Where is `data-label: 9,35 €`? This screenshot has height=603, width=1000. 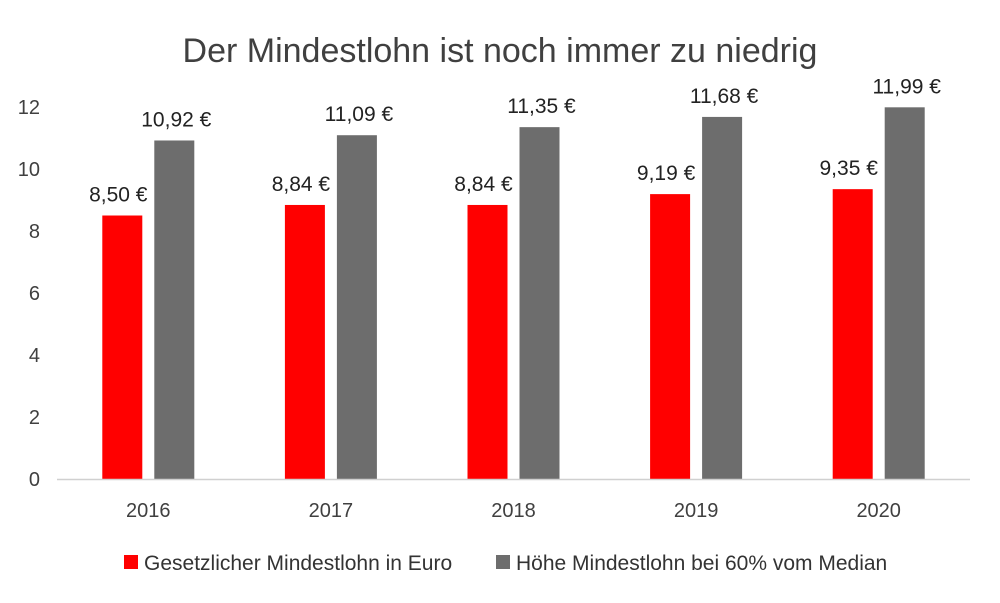
data-label: 9,35 € is located at coordinates (849, 168).